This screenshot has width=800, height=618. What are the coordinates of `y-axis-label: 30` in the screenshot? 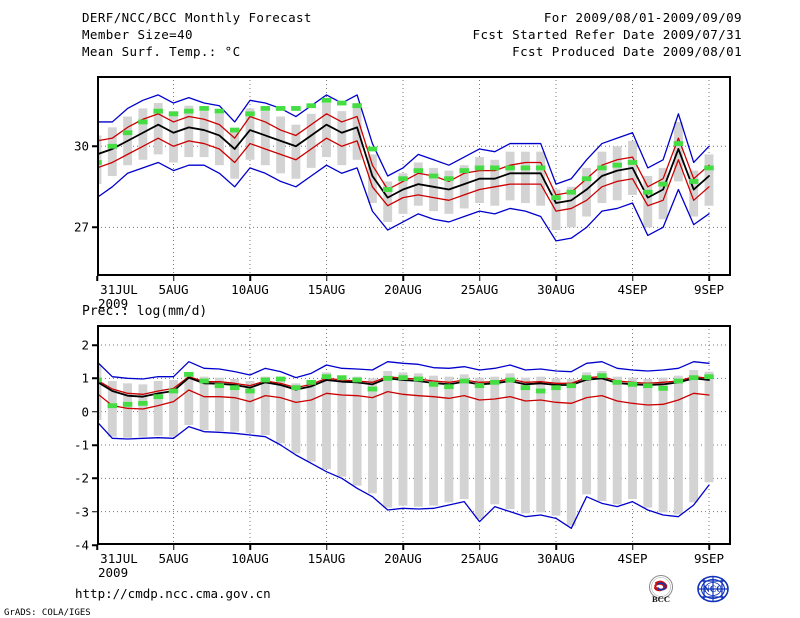 It's located at (81, 146).